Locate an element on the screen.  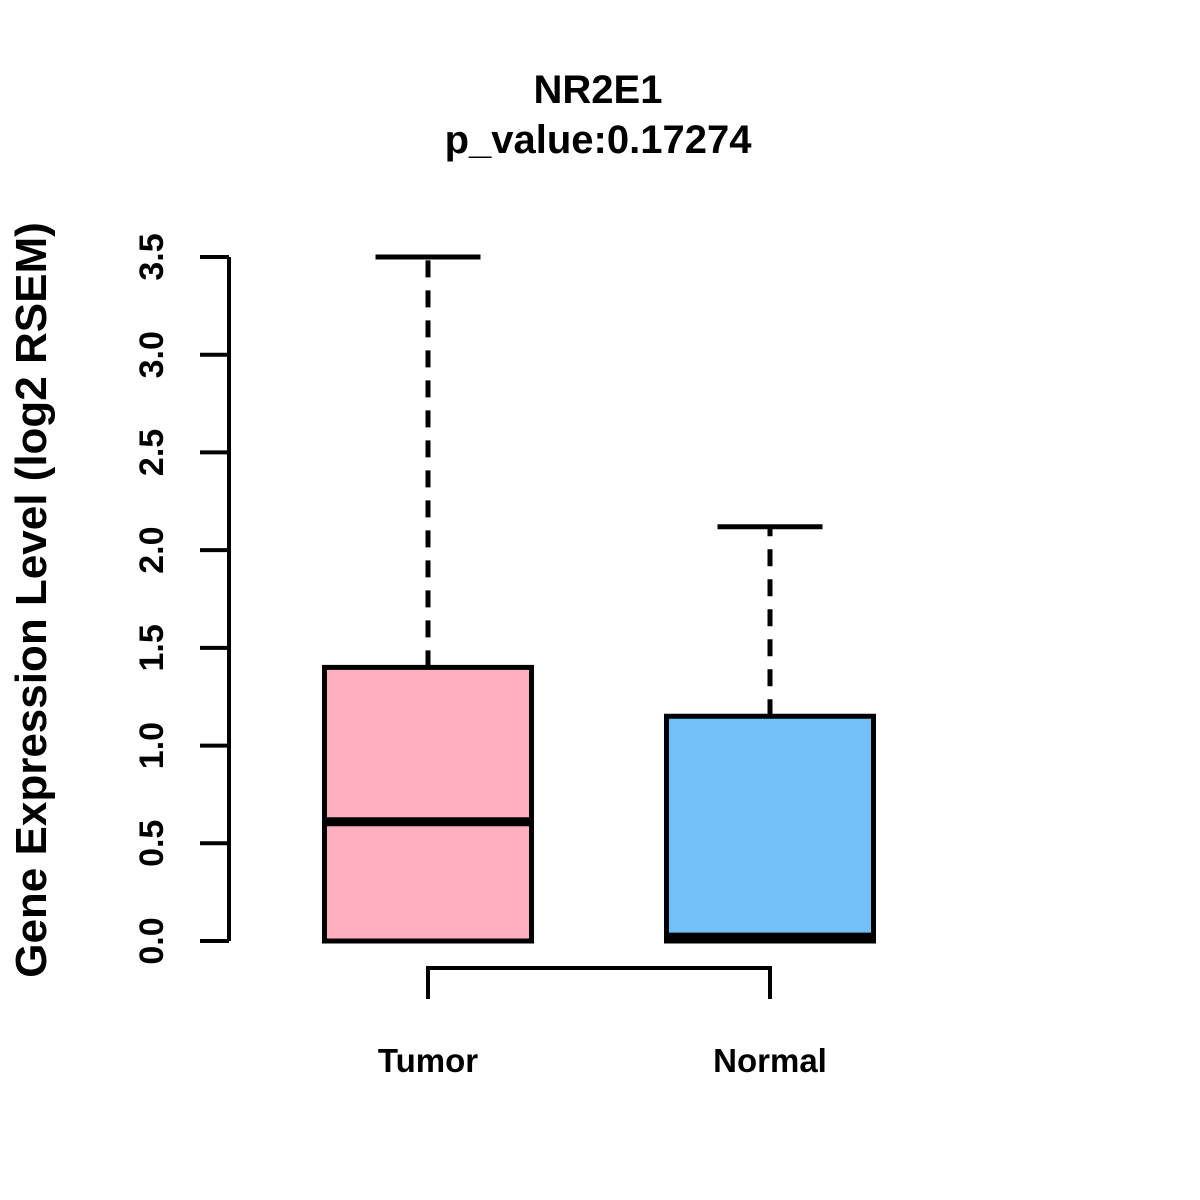
x-category-label: Tumor is located at coordinates (428, 1060).